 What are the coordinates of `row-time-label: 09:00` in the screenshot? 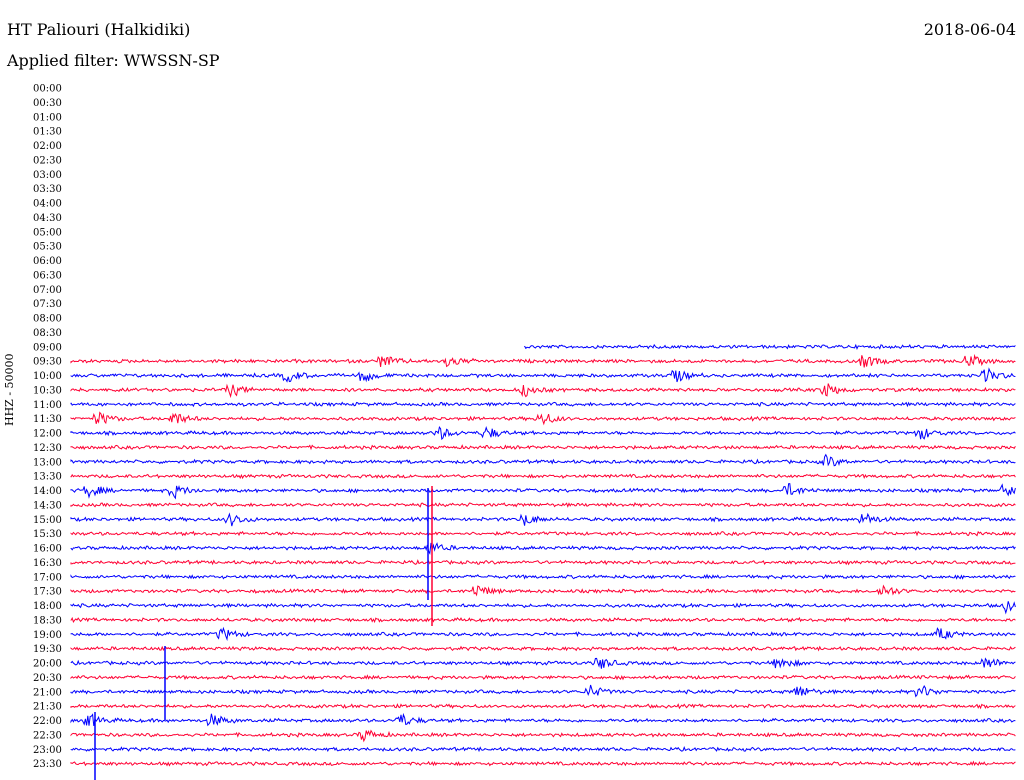 It's located at (47, 347).